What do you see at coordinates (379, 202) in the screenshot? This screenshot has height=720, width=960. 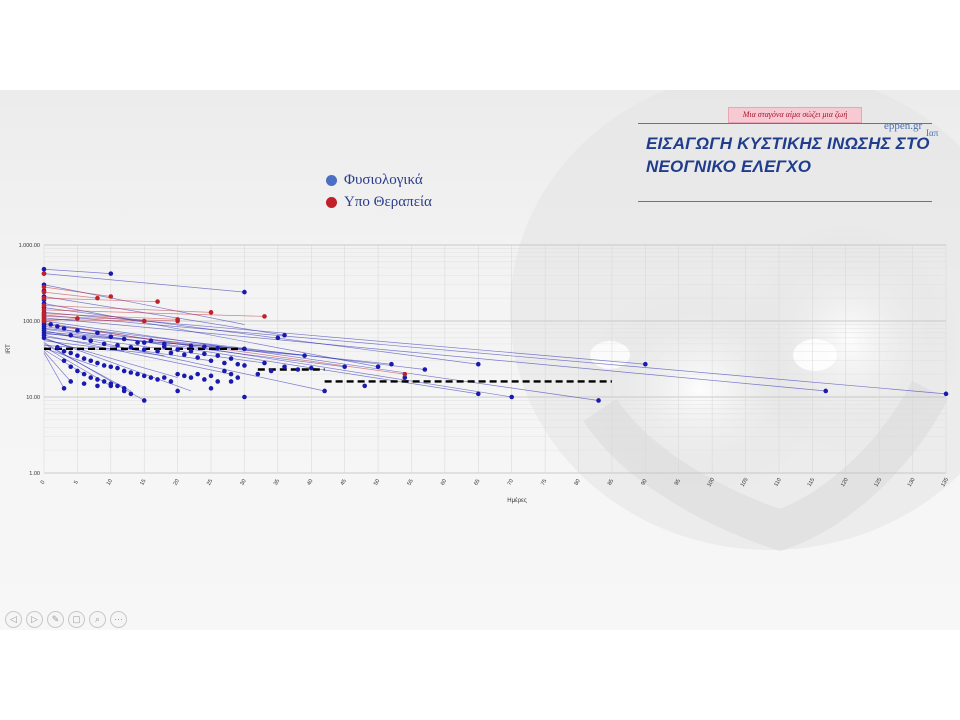 I see `legend-item-treatment: Υπο Θεραπεία` at bounding box center [379, 202].